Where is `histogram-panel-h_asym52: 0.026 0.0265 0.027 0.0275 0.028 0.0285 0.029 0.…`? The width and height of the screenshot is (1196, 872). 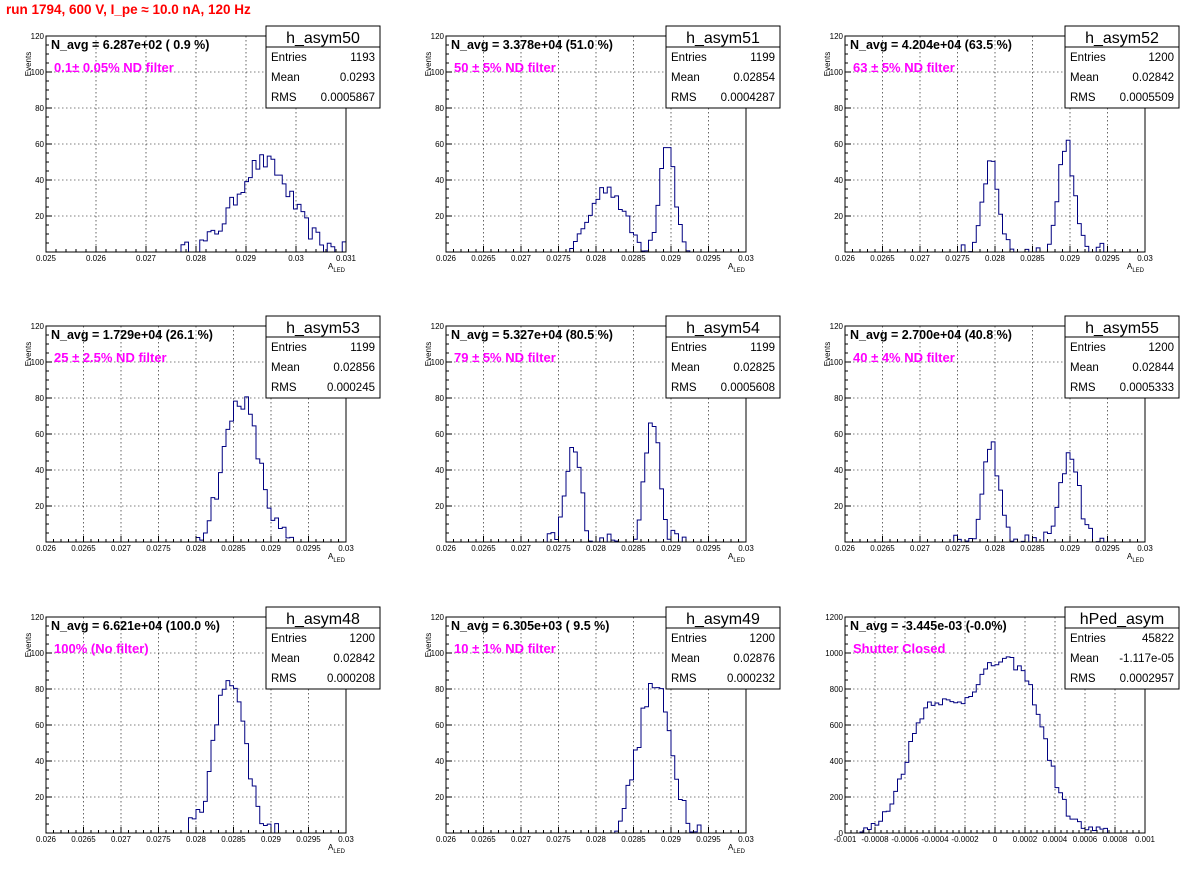
histogram-panel-h_asym52: 0.026 0.0265 0.027 0.0275 0.028 0.0285 0.029 0.… is located at coordinates (1001, 149).